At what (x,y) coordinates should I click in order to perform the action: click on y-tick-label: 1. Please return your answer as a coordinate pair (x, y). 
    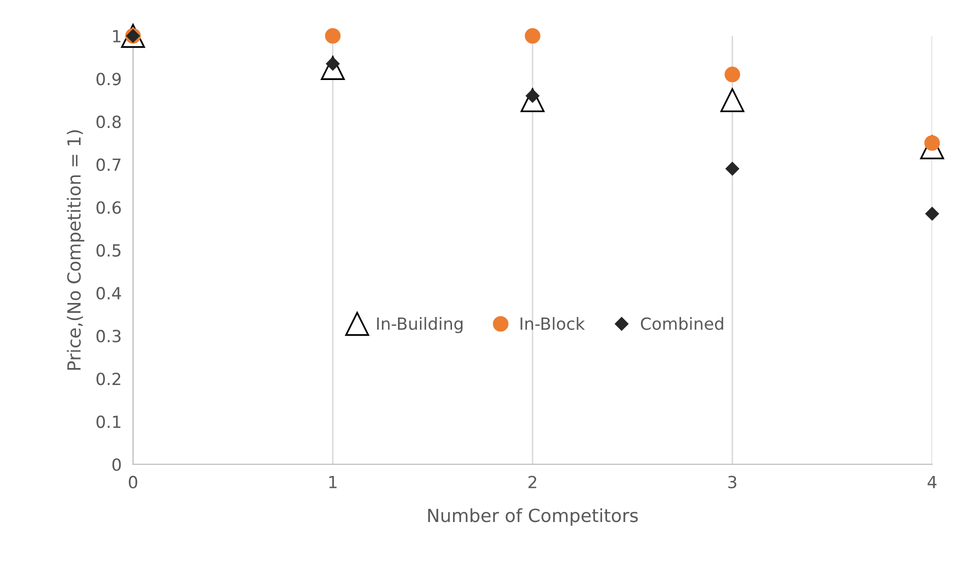
    Looking at the image, I should click on (116, 36).